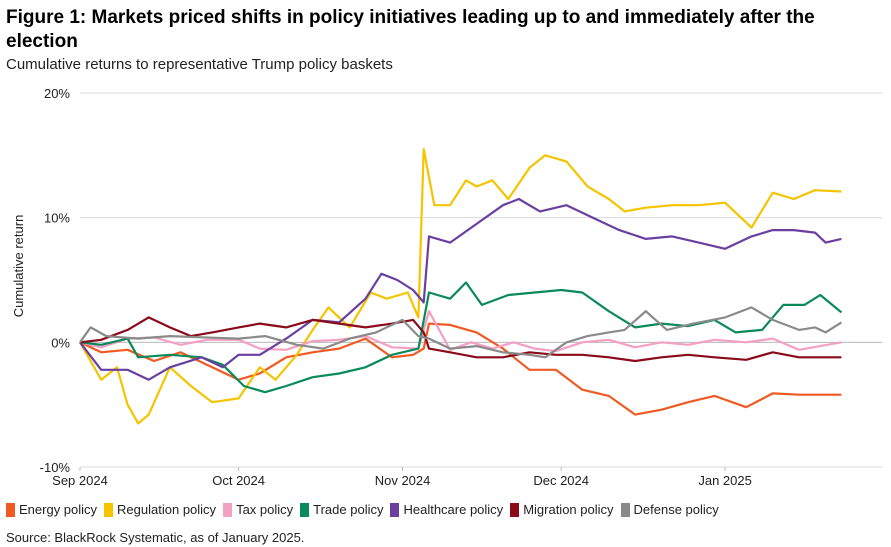 The height and width of the screenshot is (547, 891). I want to click on y-tick-label: 10%, so click(57, 218).